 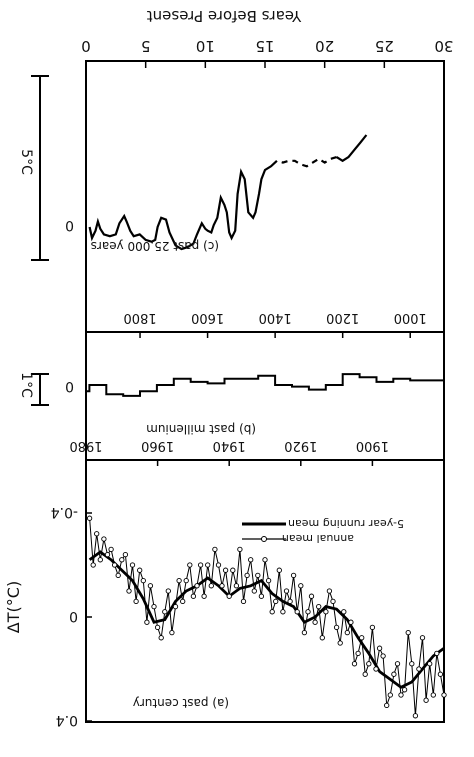 What do you see at coordinates (69, 386) in the screenshot?
I see `panel-b-zero-label: 0` at bounding box center [69, 386].